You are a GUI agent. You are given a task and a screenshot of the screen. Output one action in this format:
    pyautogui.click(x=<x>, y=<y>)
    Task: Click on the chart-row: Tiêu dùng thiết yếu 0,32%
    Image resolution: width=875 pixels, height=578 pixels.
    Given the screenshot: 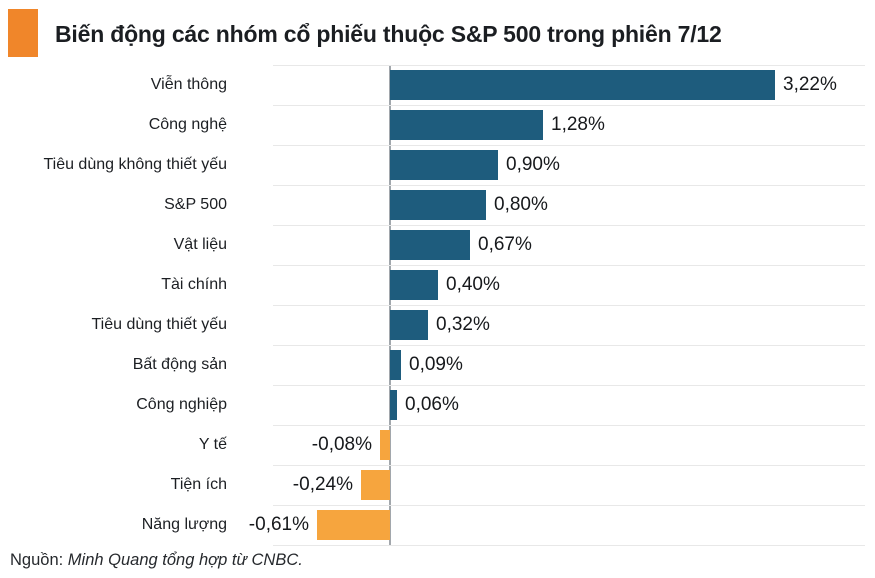 What is the action you would take?
    pyautogui.click(x=437, y=325)
    